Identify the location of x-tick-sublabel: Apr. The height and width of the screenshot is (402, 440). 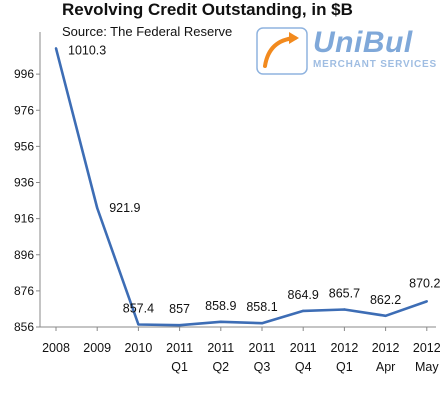
(385, 367).